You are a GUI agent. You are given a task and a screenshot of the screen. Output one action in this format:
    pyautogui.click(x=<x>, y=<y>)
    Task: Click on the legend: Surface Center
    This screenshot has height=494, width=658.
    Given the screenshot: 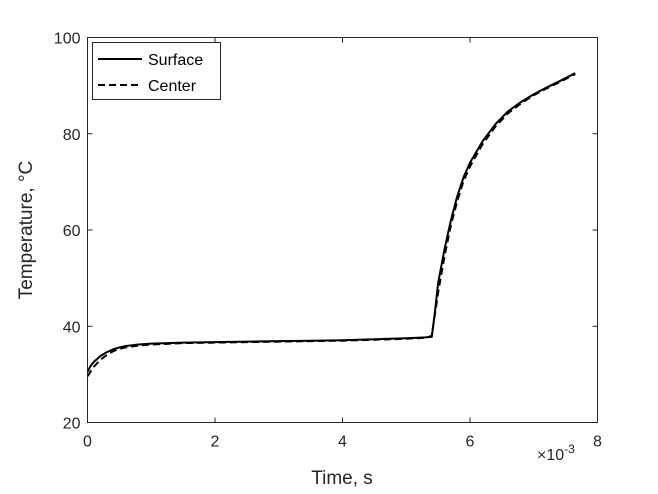 What is the action you would take?
    pyautogui.click(x=156, y=71)
    